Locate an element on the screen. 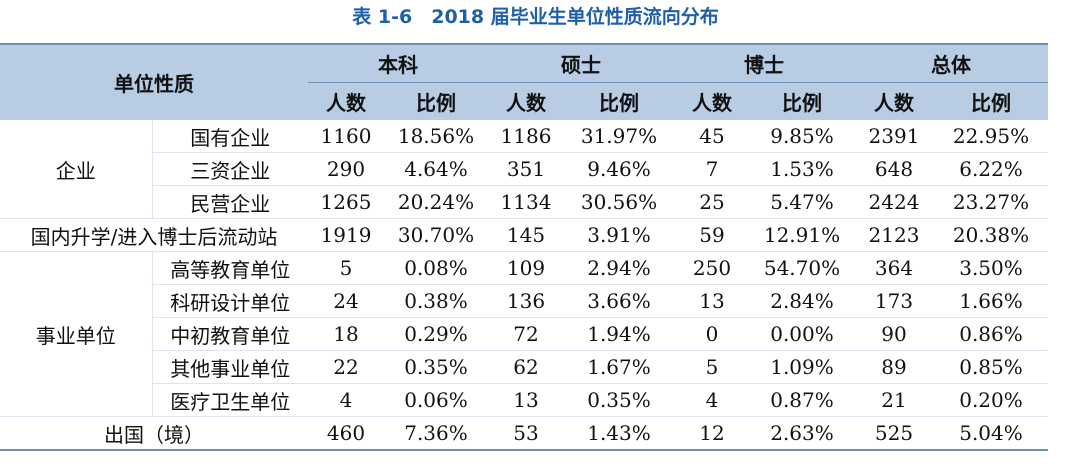  cell-value: 72 is located at coordinates (526, 334).